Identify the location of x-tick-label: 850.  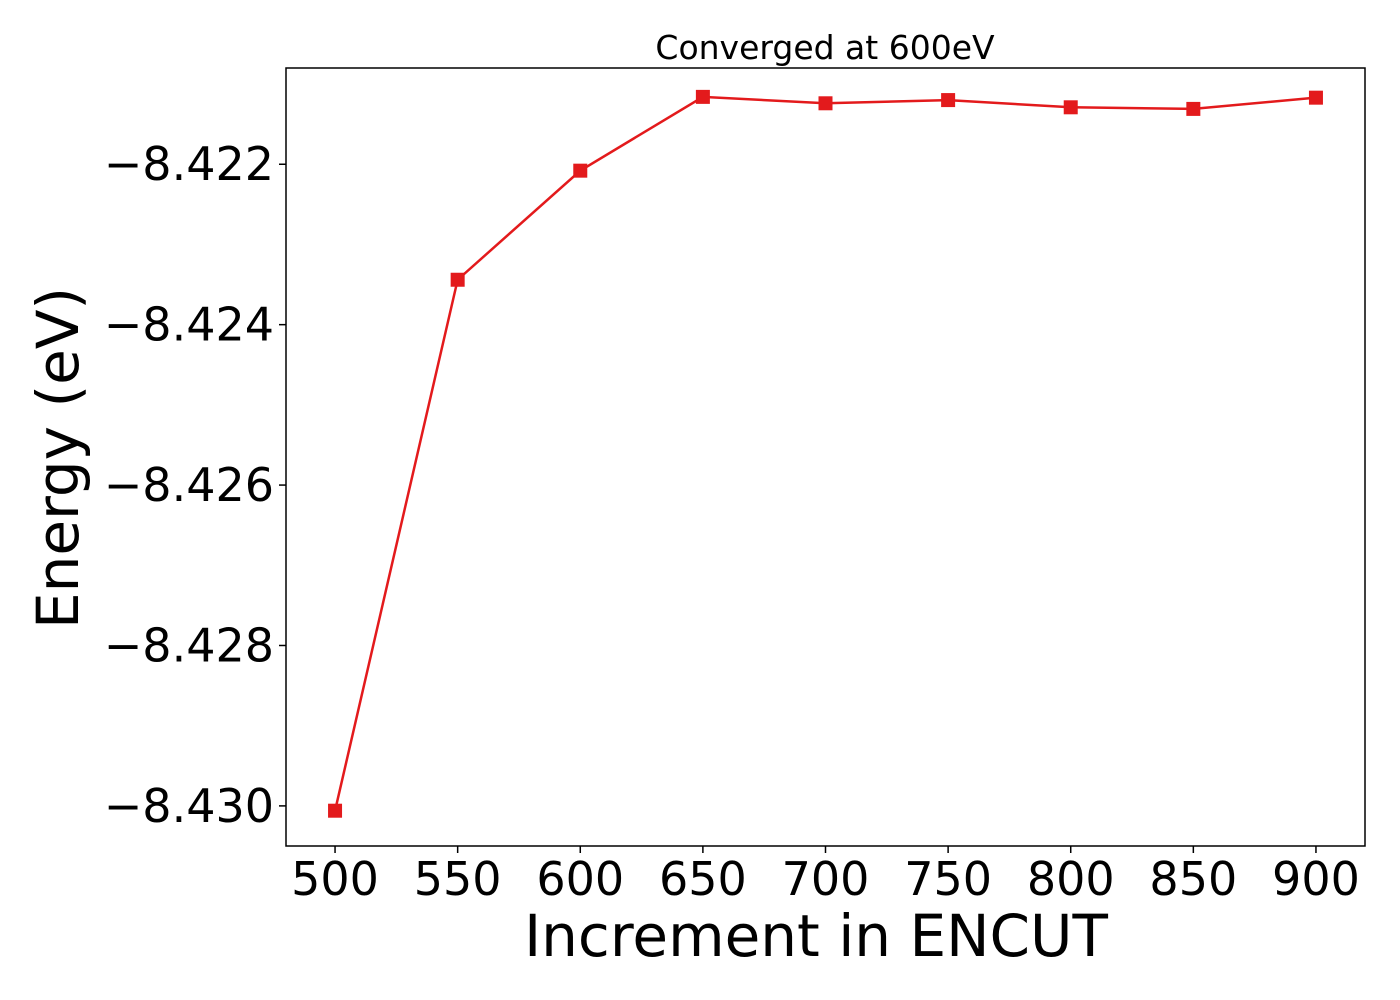
(1193, 879).